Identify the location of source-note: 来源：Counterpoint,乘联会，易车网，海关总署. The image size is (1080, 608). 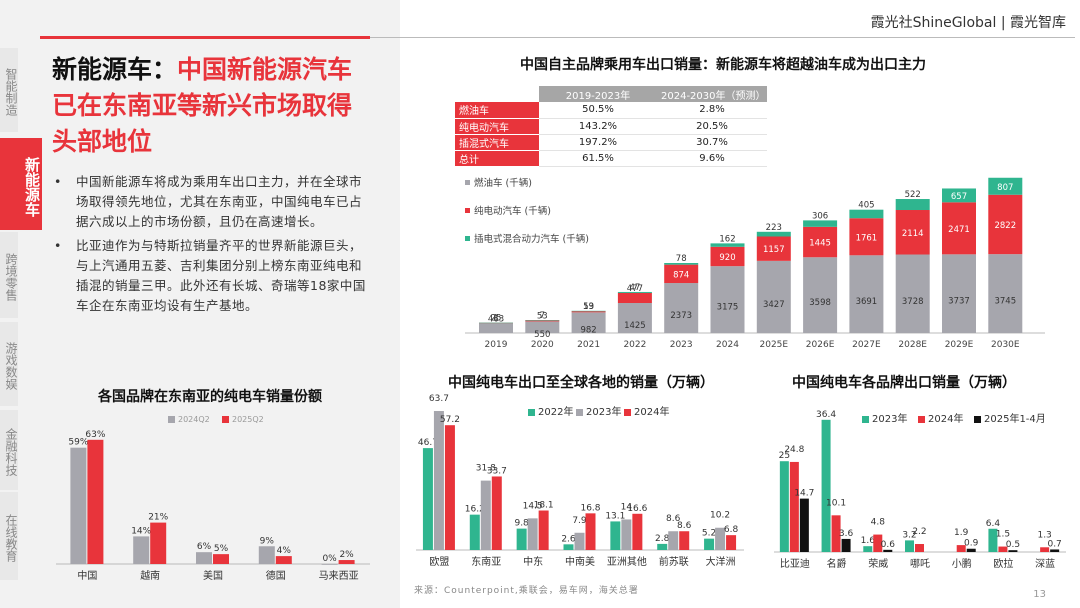
(526, 591).